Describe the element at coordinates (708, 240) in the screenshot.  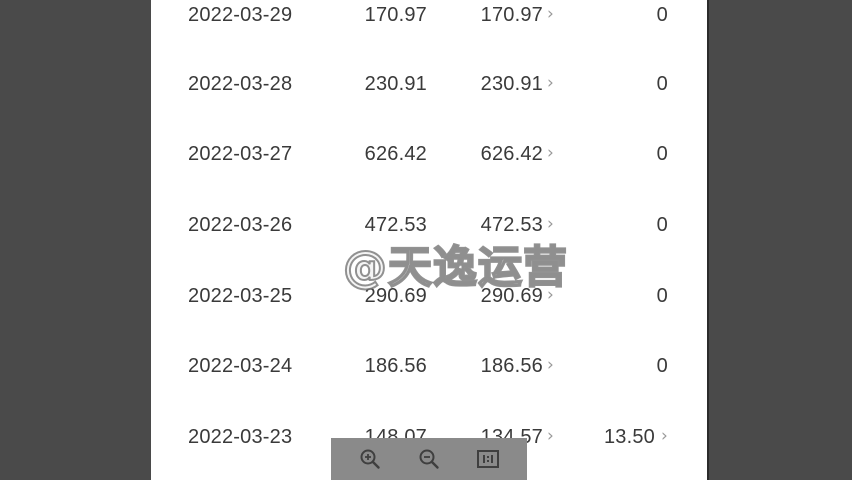
I see `page-edge` at that location.